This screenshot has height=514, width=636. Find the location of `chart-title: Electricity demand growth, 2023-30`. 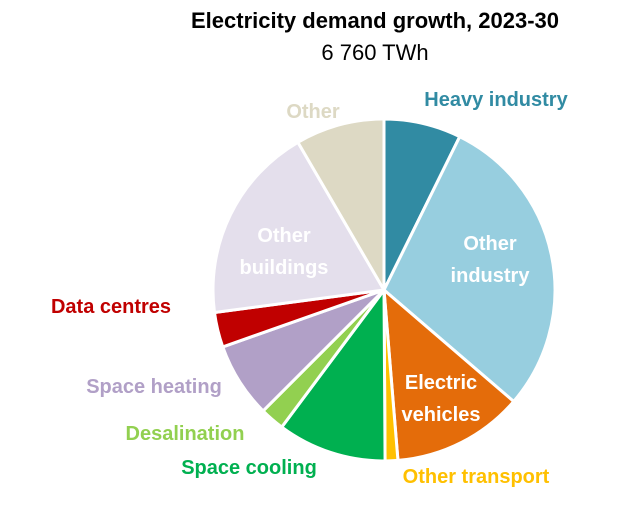

chart-title: Electricity demand growth, 2023-30 is located at coordinates (375, 20).